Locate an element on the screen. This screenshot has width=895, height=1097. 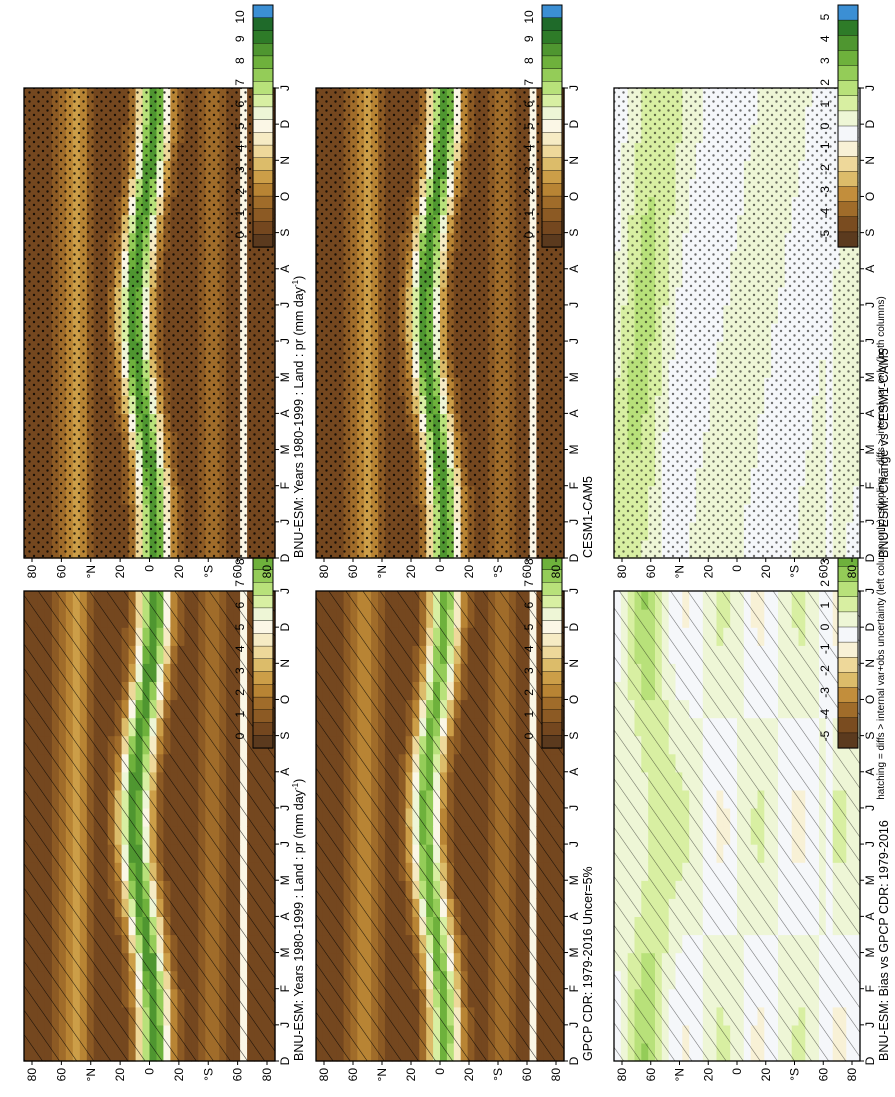
month-tick-label: D is located at coordinates (285, 123).